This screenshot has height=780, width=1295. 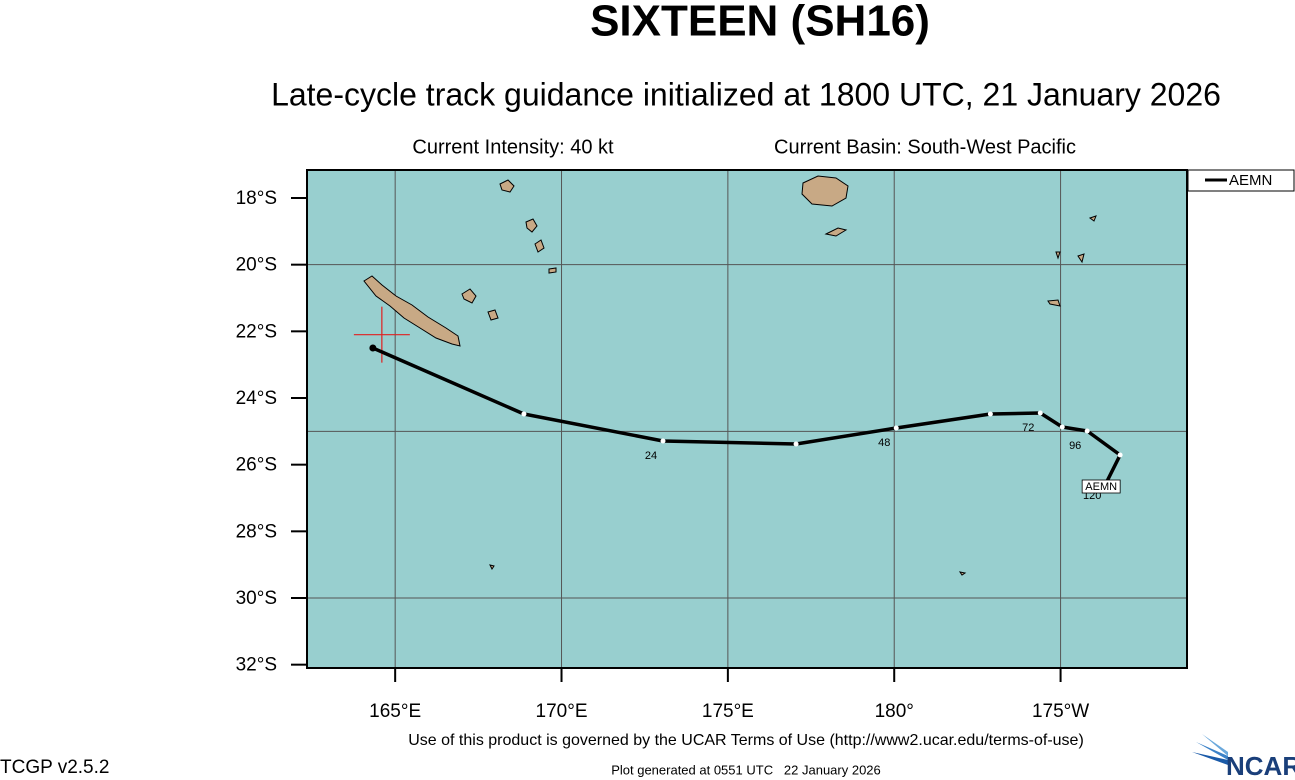 I want to click on hour-label: 96, so click(x=1075, y=446).